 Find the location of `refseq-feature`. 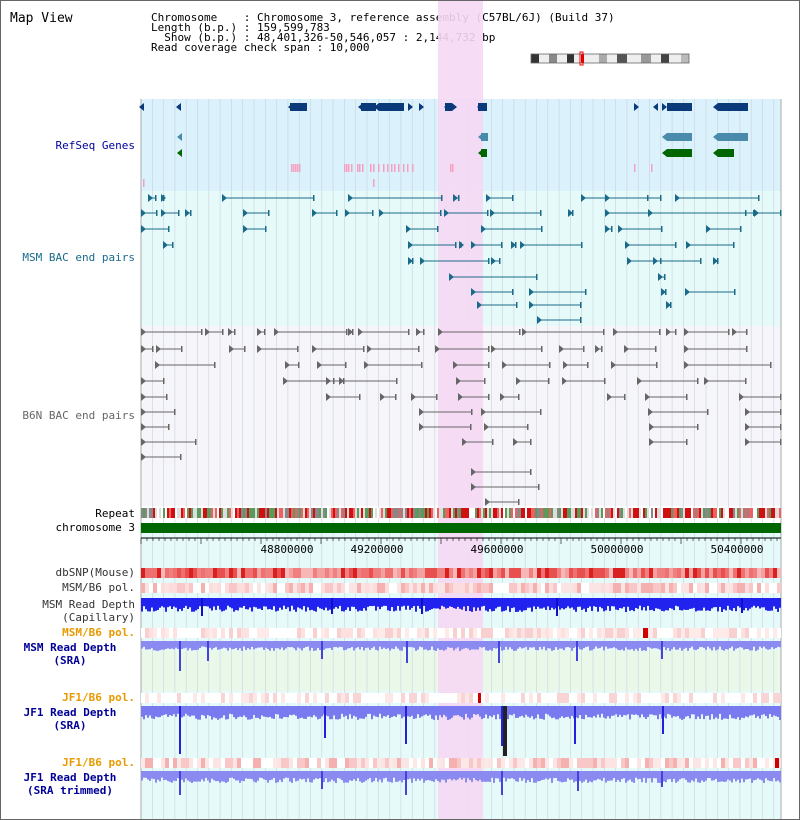

refseq-feature is located at coordinates (379, 168).